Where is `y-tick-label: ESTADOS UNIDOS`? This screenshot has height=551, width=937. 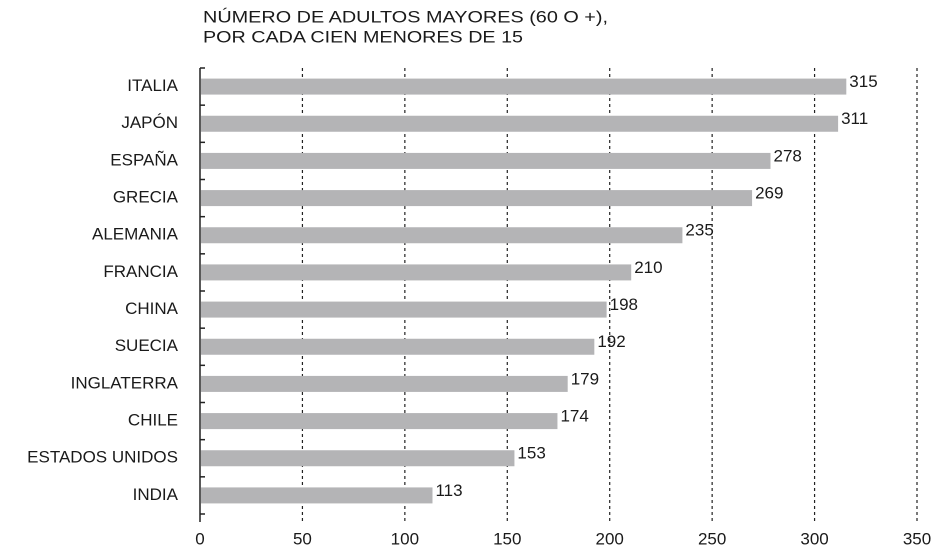 y-tick-label: ESTADOS UNIDOS is located at coordinates (102, 457).